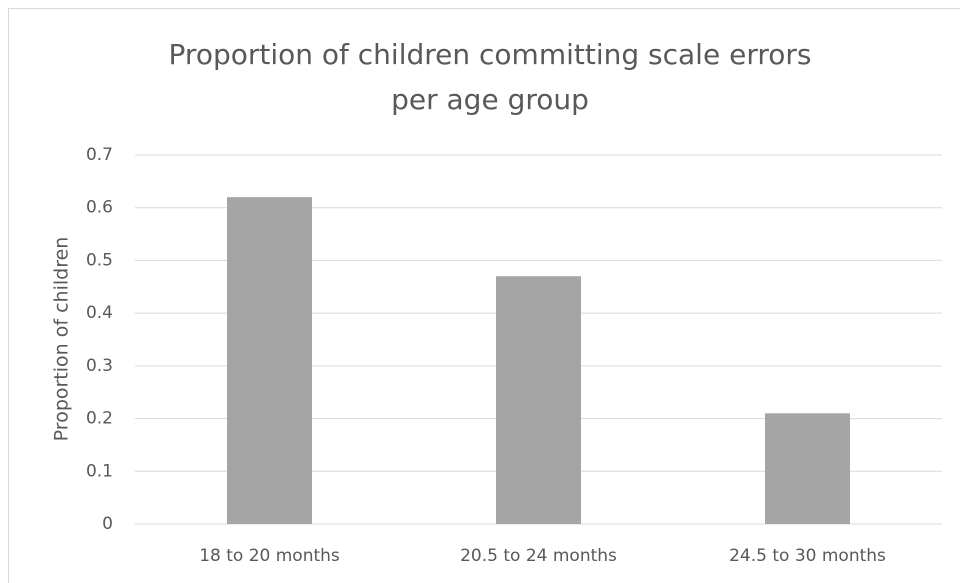 The image size is (960, 583). I want to click on y-tick-label: 0.1, so click(99, 471).